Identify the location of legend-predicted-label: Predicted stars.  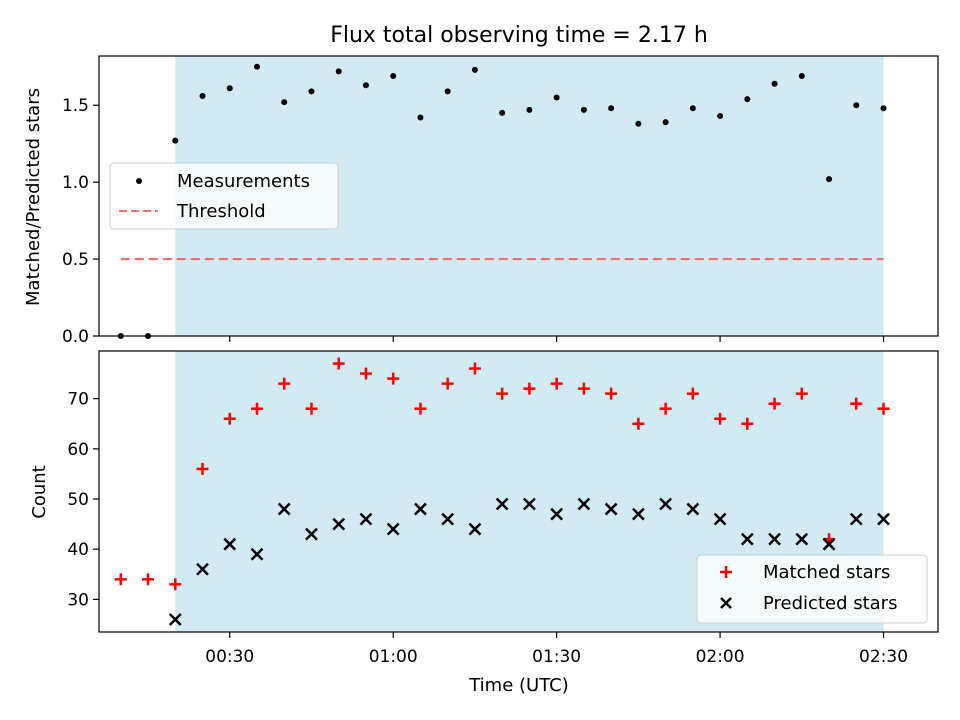
(830, 603).